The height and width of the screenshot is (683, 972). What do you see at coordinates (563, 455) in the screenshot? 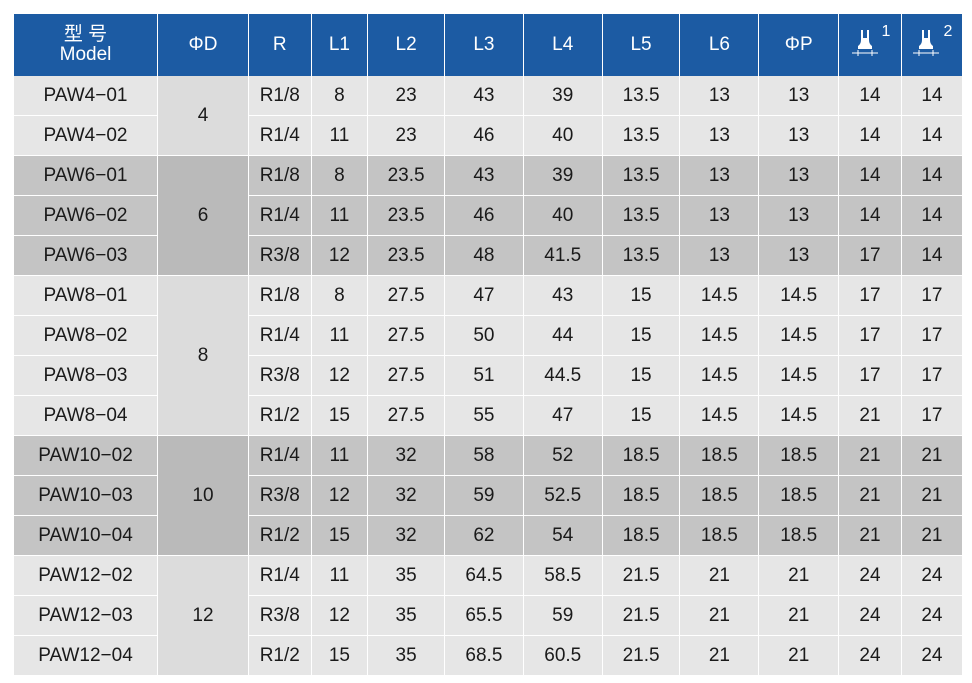
I see `cell-l4: 52` at bounding box center [563, 455].